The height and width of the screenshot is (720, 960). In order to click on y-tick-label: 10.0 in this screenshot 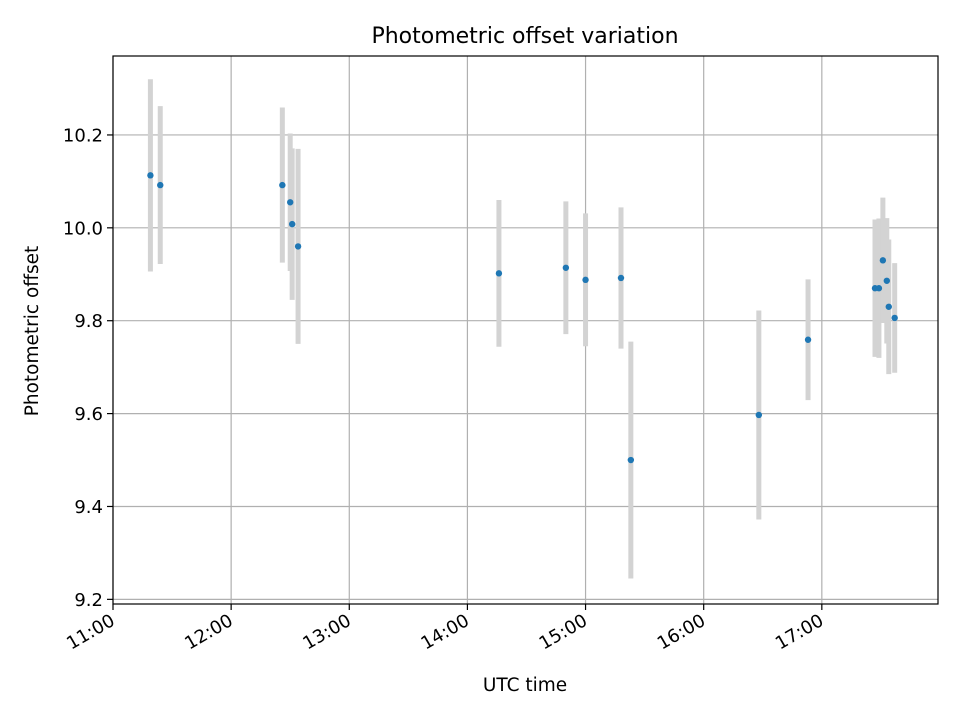, I will do `click(83, 228)`.